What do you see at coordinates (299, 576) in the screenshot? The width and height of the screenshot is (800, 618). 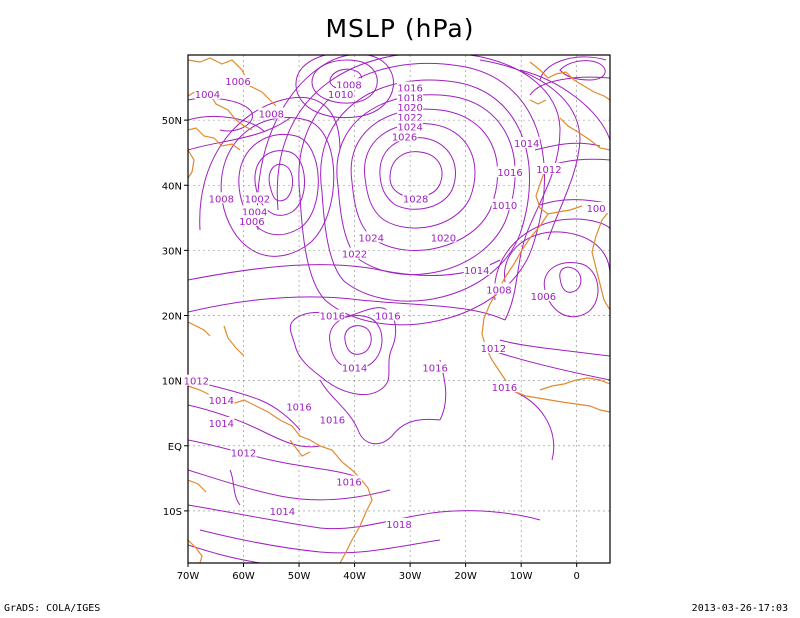 I see `lon-tick-label: 50W` at bounding box center [299, 576].